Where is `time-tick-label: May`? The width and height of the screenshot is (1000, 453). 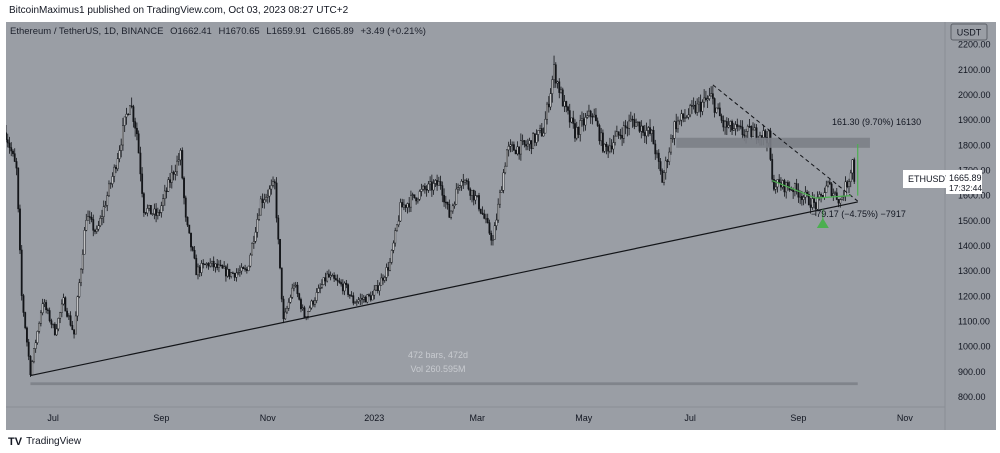
time-tick-label: May is located at coordinates (584, 418).